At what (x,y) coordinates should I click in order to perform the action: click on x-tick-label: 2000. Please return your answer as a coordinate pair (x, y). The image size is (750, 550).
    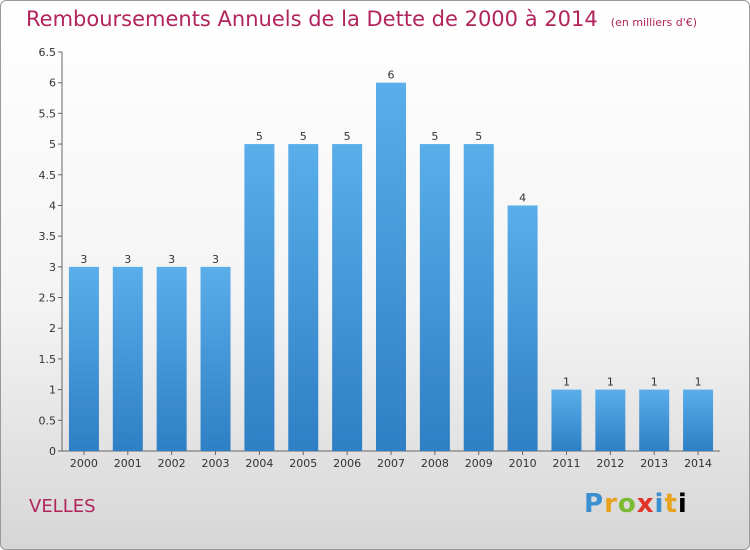
    Looking at the image, I should click on (84, 463).